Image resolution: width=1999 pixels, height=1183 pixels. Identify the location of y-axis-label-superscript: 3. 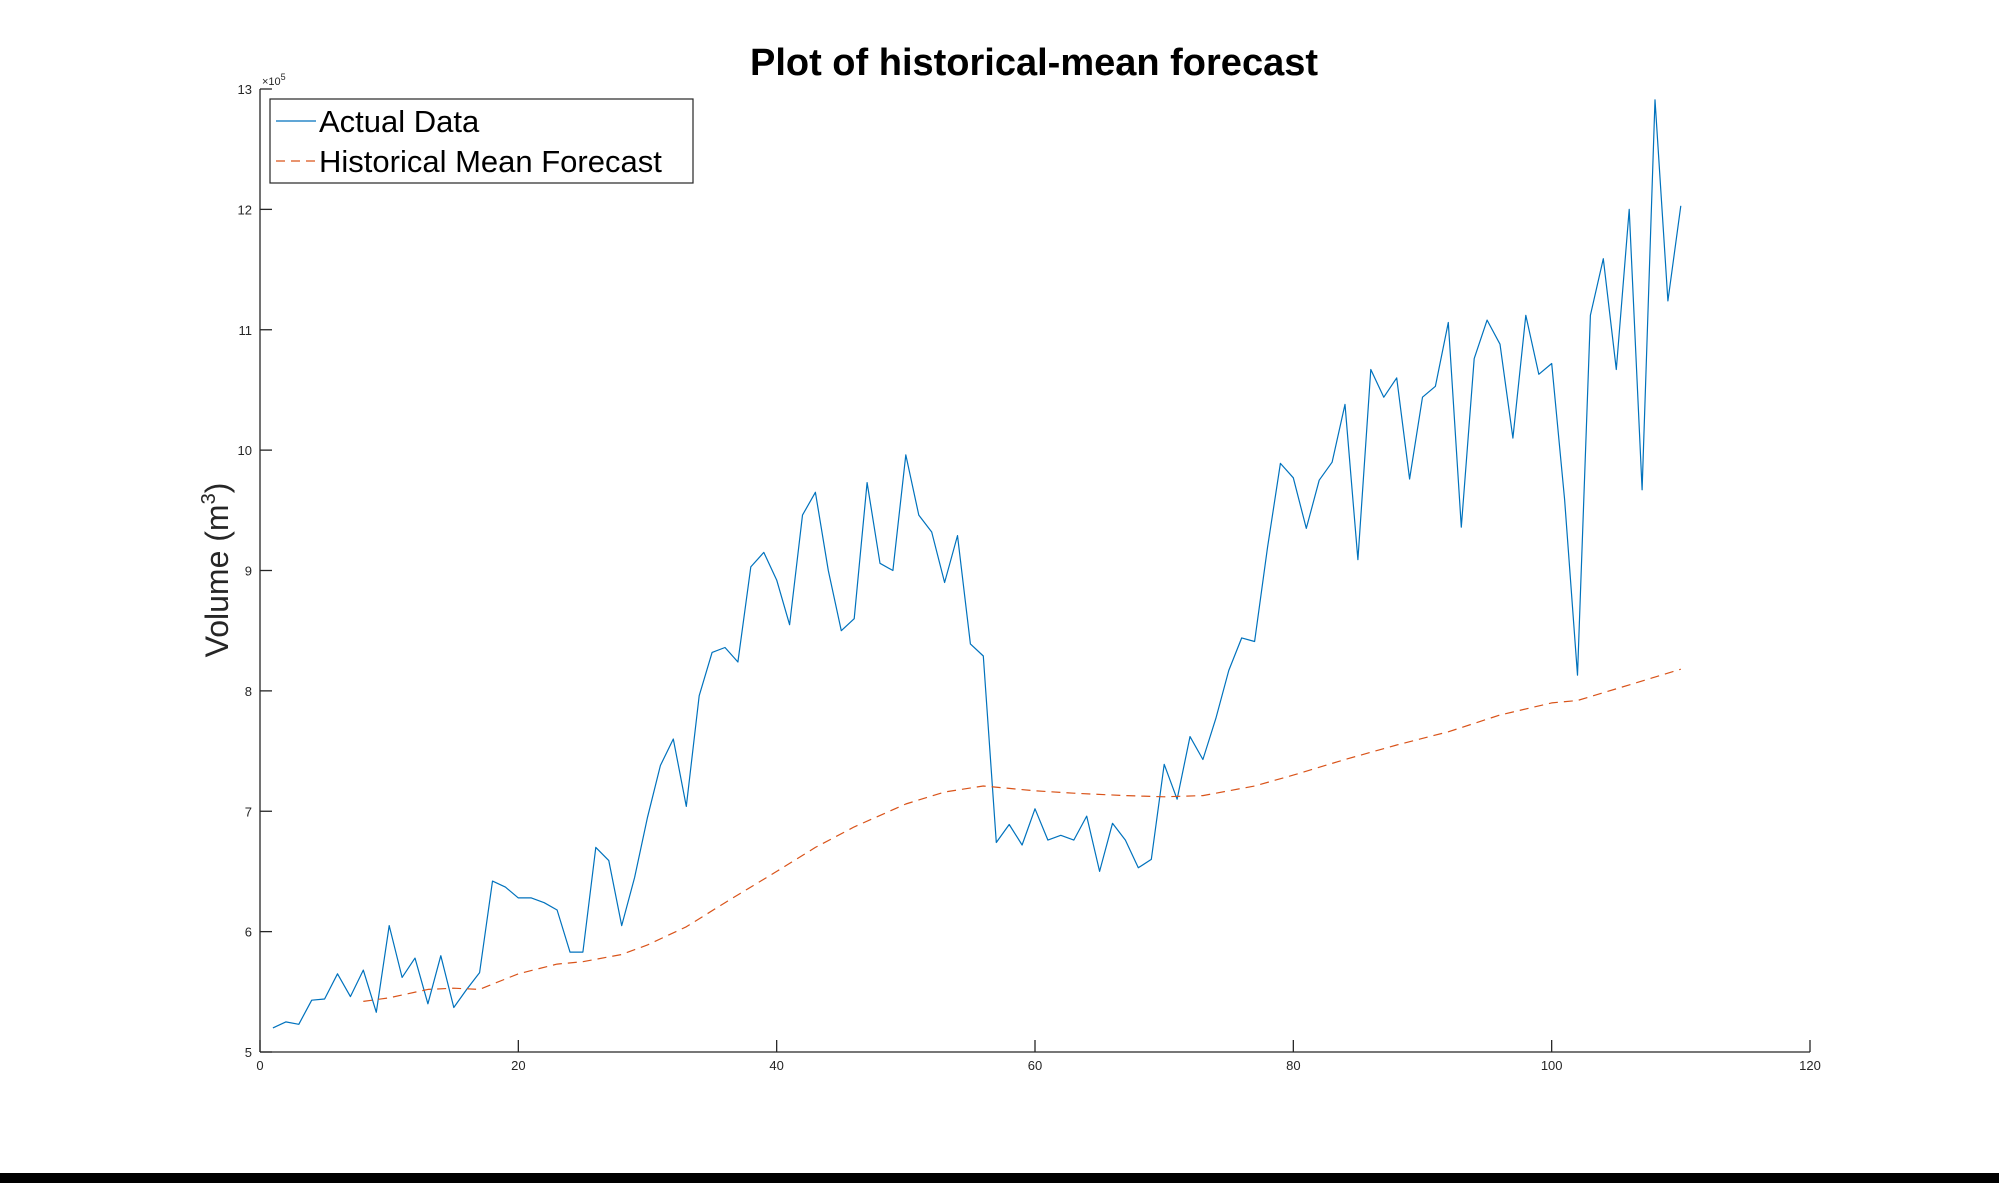
(209, 498).